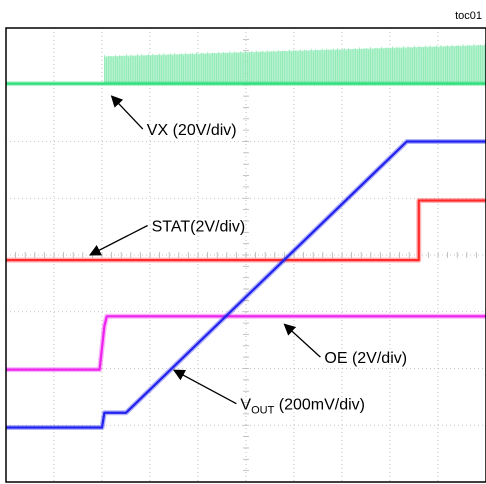 This screenshot has width=486, height=484. What do you see at coordinates (365, 358) in the screenshot?
I see `annotation-label: OE (2V/div)` at bounding box center [365, 358].